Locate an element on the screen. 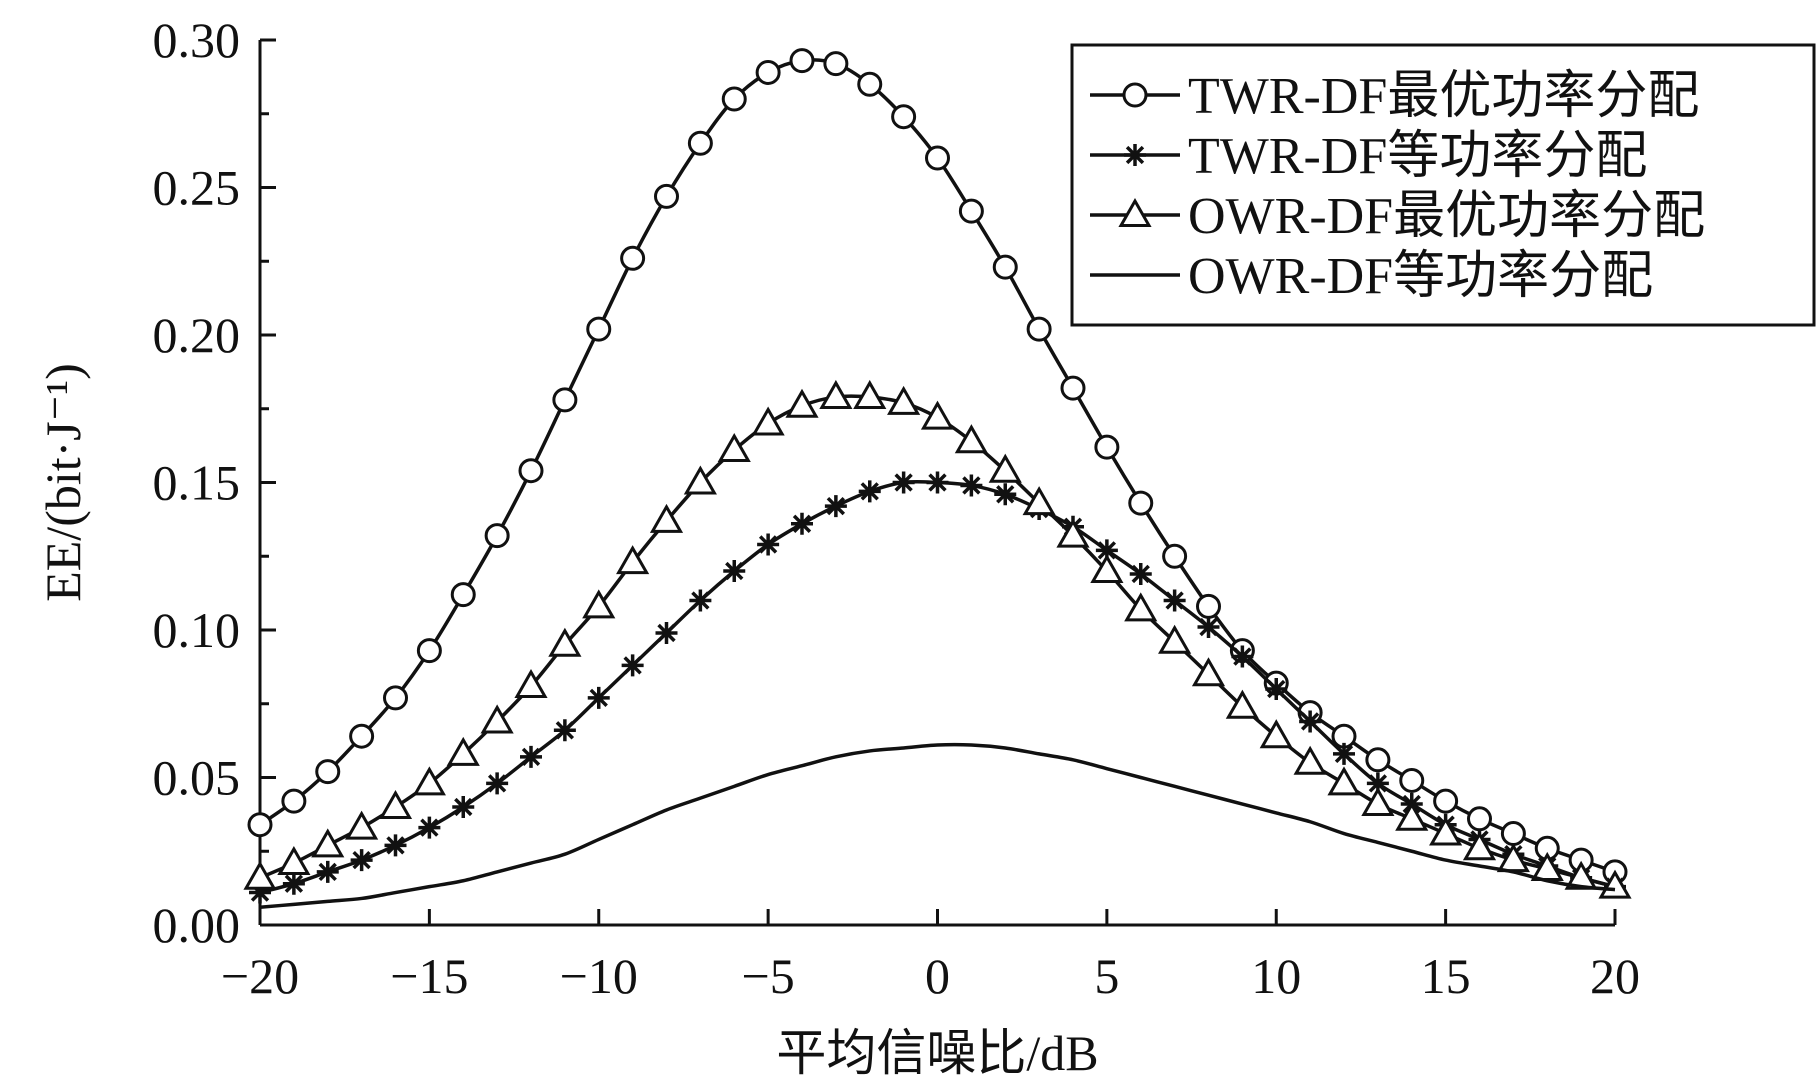 The height and width of the screenshot is (1089, 1819). x-axis-title: 平均信噪比/dB is located at coordinates (937, 1053).